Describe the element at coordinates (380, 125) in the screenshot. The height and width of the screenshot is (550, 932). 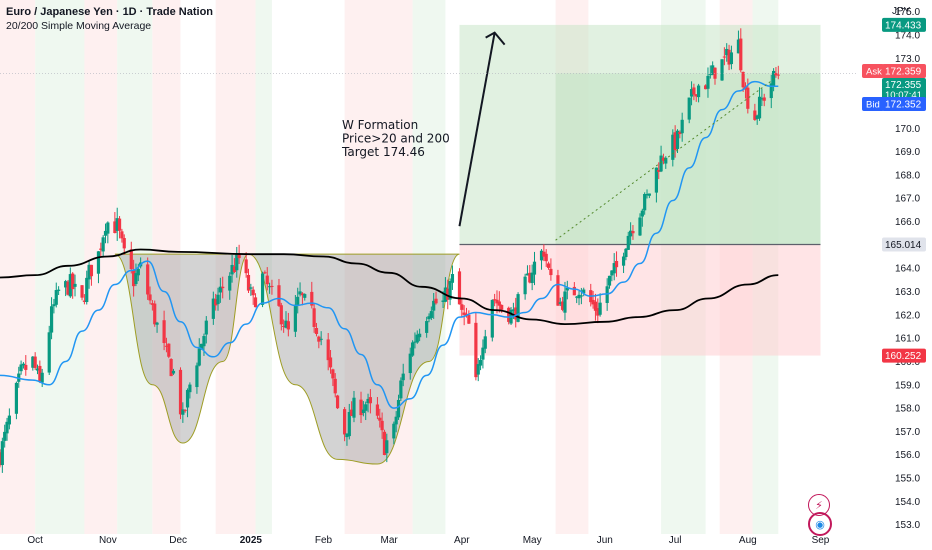
I see `annotation-line: W Formation` at that location.